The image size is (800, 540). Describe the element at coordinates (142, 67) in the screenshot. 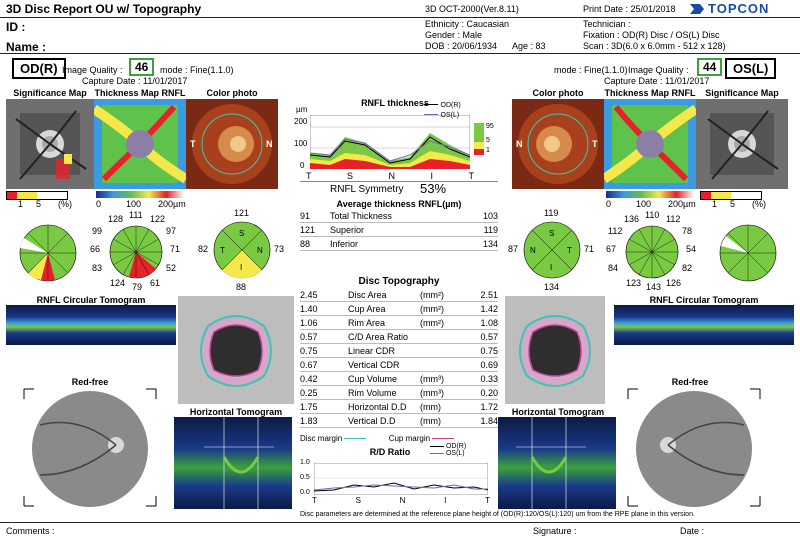

I see `od-image-quality: 46` at that location.